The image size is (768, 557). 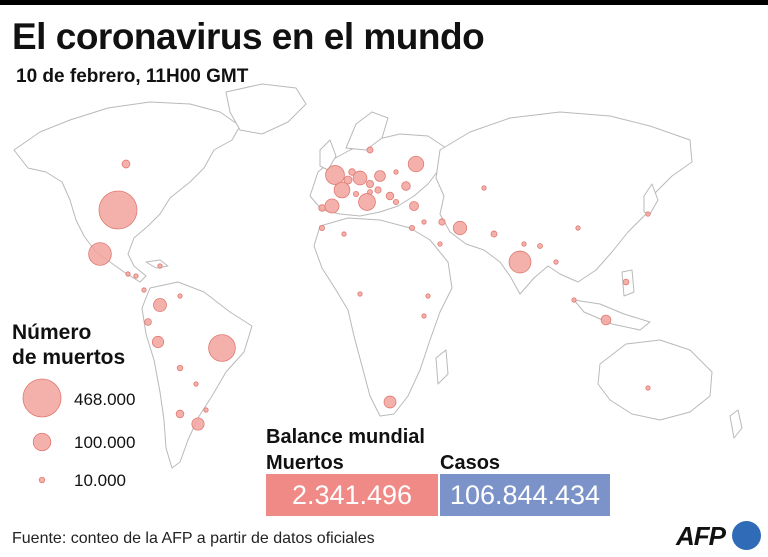 I want to click on deaths-value: 2.341.496, so click(x=352, y=494).